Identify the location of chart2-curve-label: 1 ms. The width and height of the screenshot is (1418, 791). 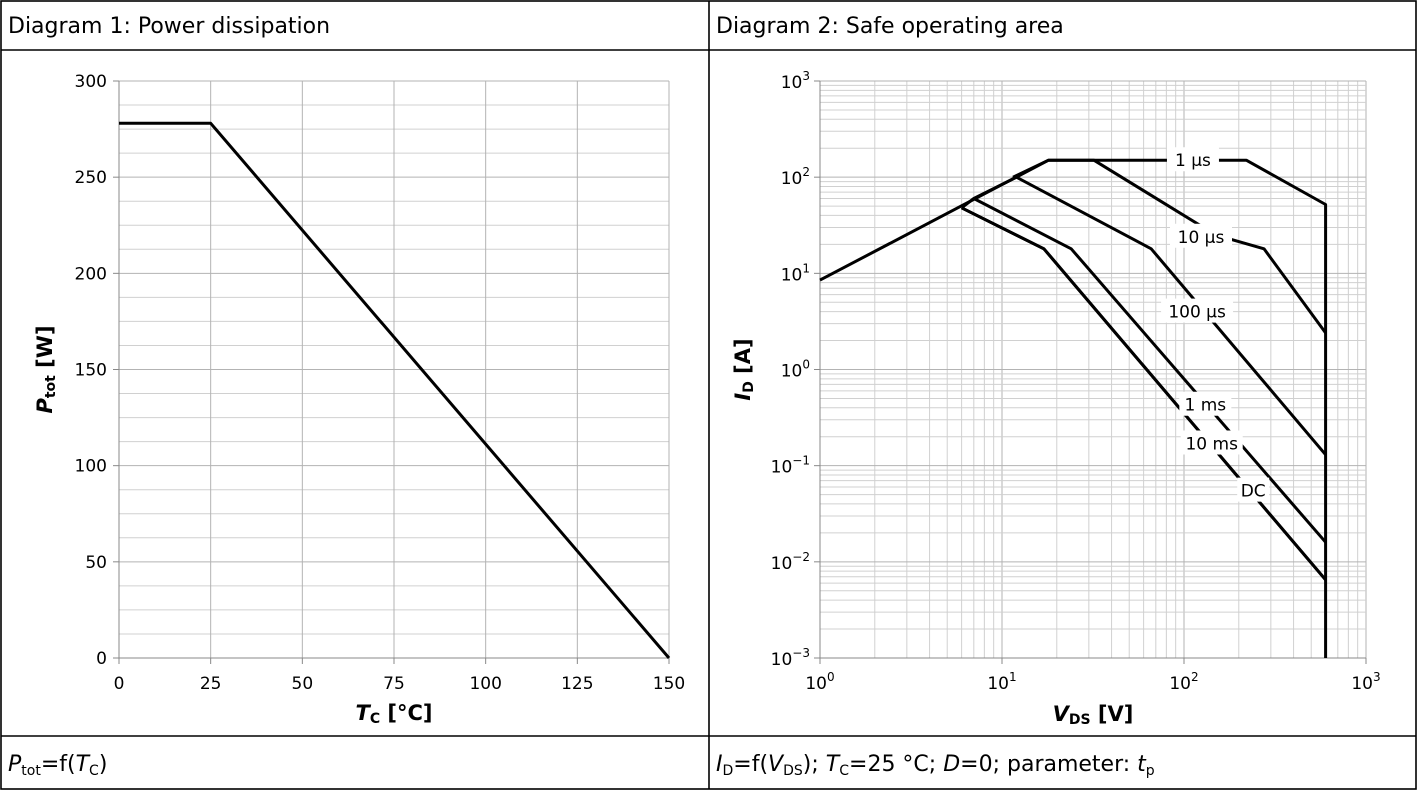
(1206, 406).